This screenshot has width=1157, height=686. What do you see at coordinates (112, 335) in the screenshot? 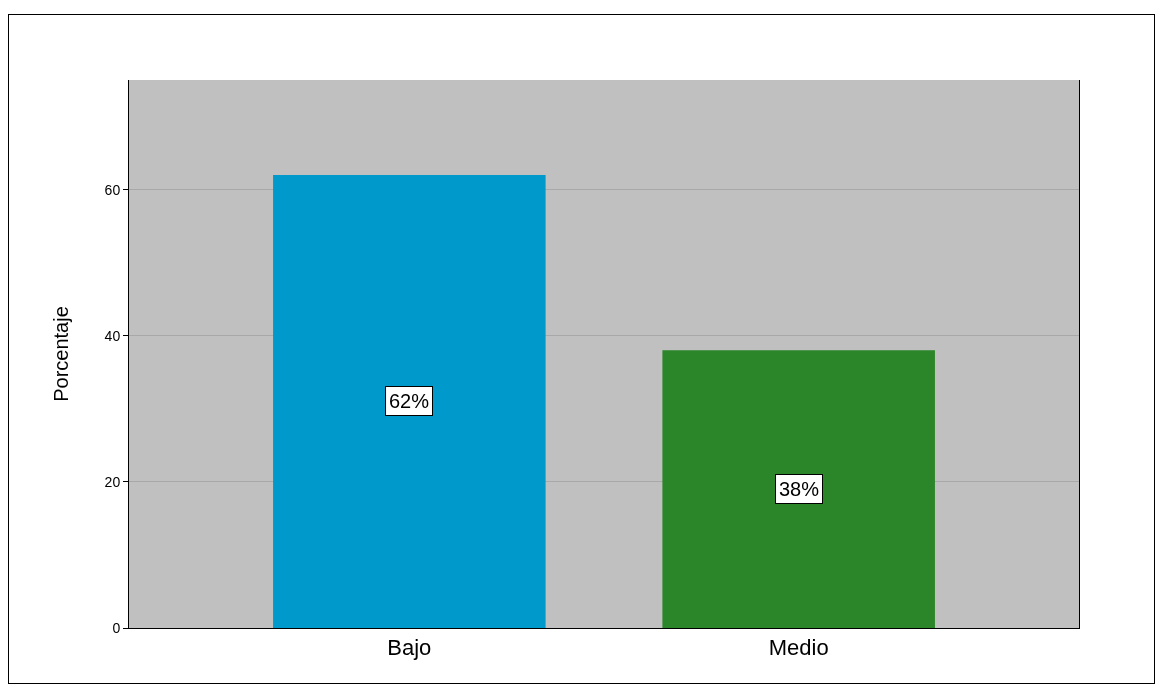
I see `y-tick-label: 40` at bounding box center [112, 335].